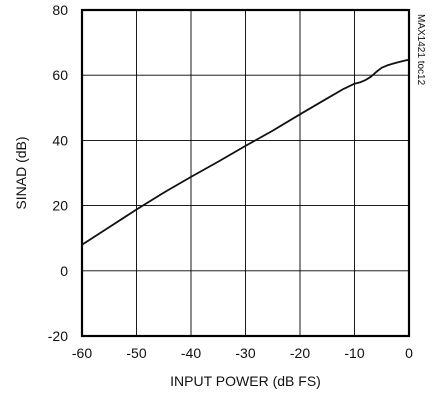 Image resolution: width=433 pixels, height=395 pixels. Describe the element at coordinates (64, 271) in the screenshot. I see `y-tick-label: 0` at that location.